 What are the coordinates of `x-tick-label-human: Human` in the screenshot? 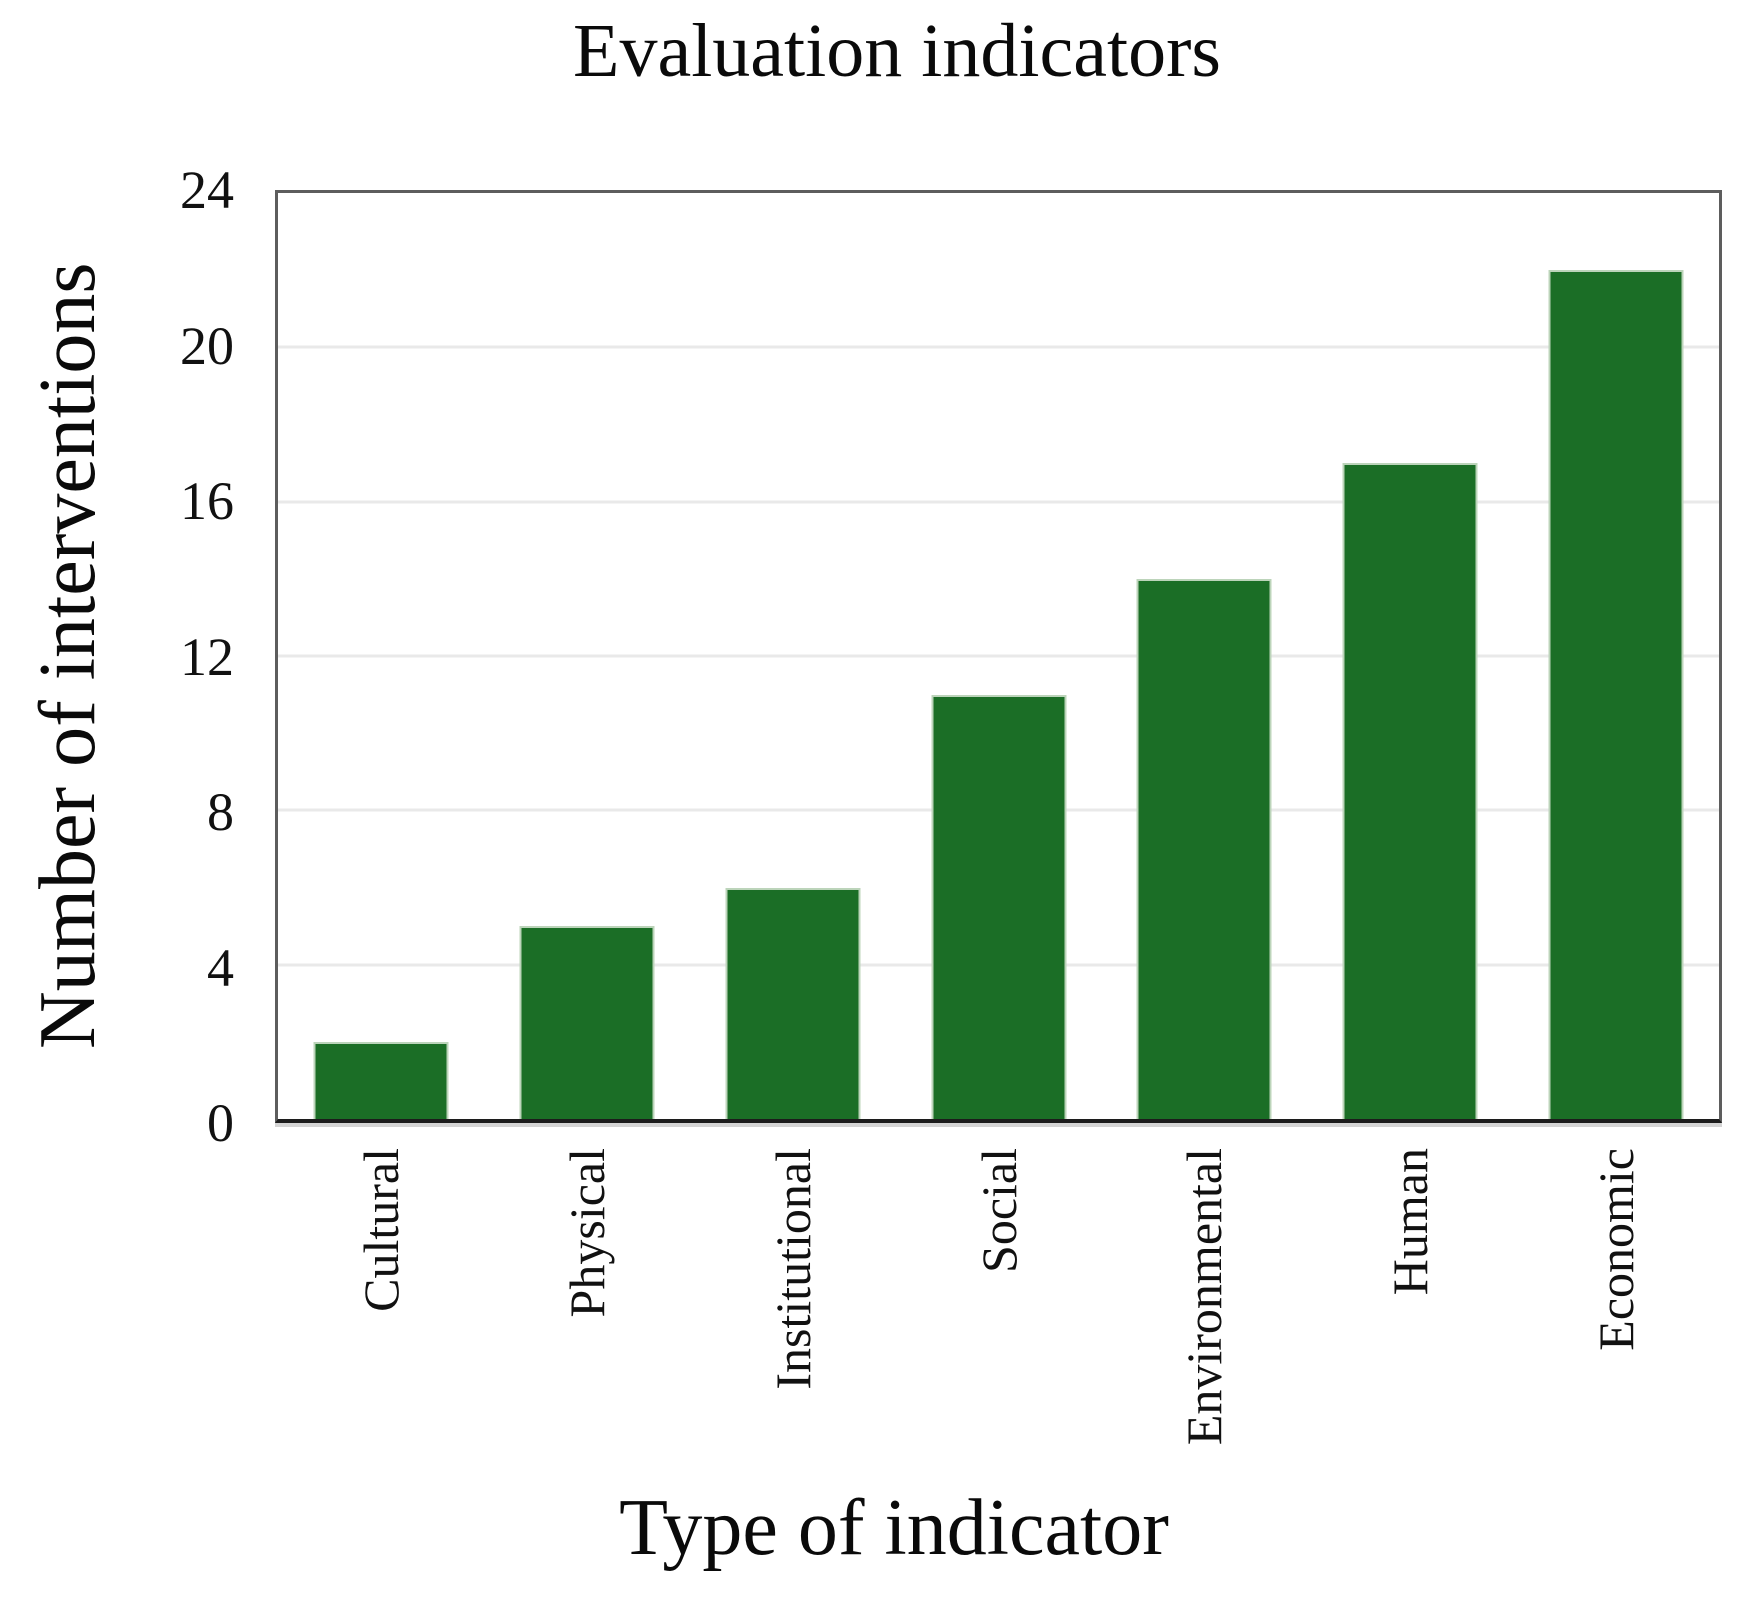 It's located at (1410, 1222).